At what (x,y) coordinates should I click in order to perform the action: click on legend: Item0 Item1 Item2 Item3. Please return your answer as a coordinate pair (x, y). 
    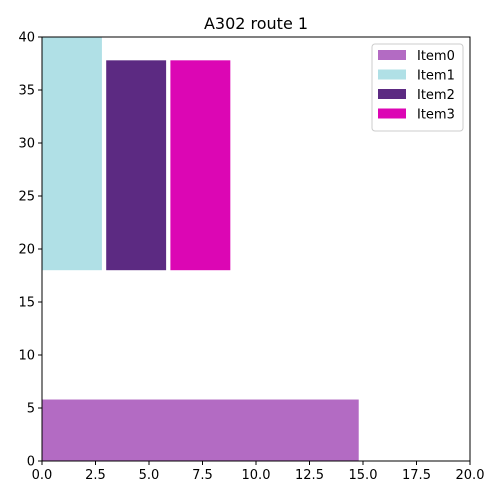
    Looking at the image, I should click on (417, 87).